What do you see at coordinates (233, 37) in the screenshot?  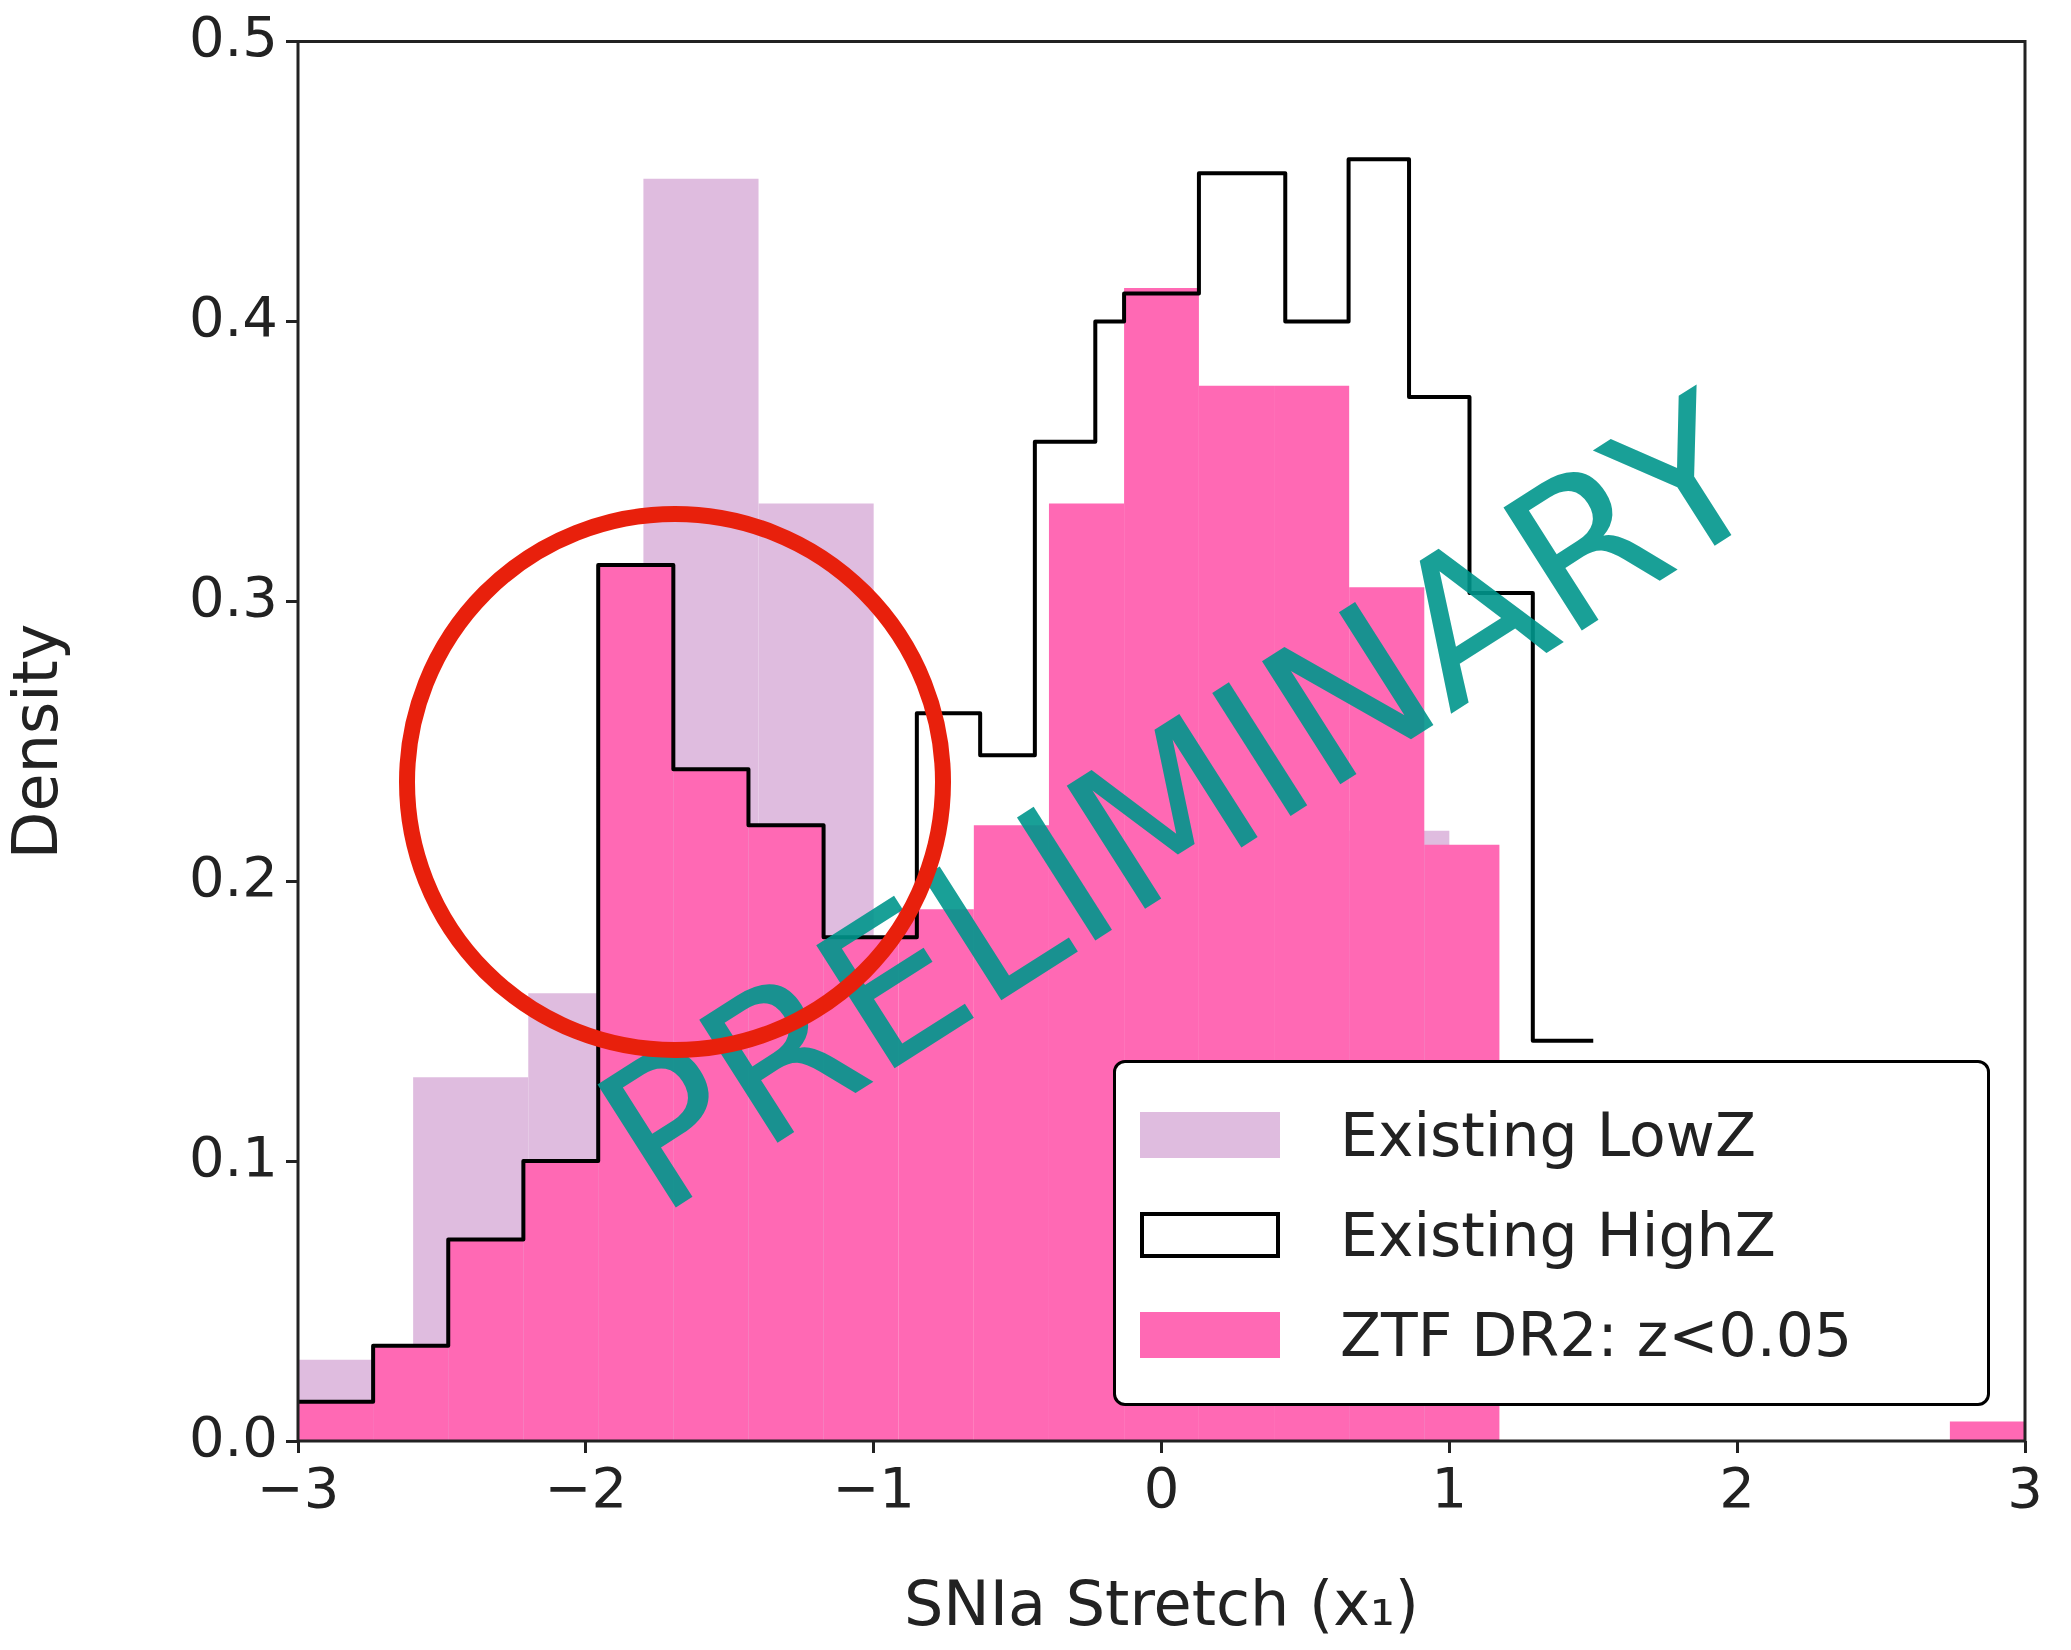 I see `y-tick-label: 0.5` at bounding box center [233, 37].